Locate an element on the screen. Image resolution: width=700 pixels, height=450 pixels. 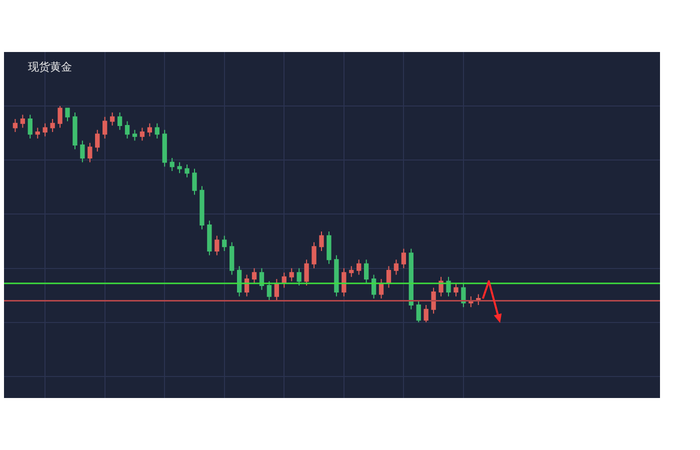
chart-title: 现货黄金 is located at coordinates (50, 67).